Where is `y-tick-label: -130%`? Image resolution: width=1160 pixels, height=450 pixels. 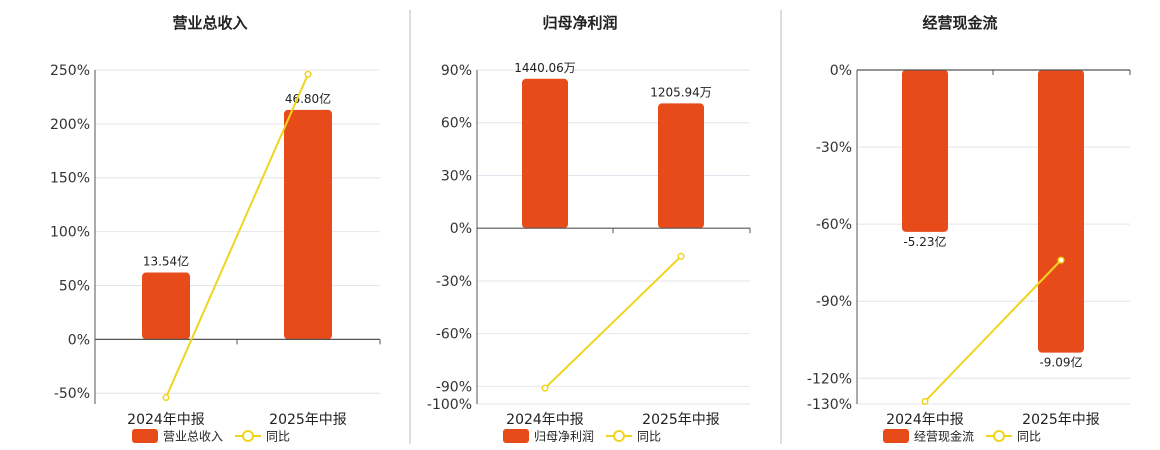 y-tick-label: -130% is located at coordinates (829, 405).